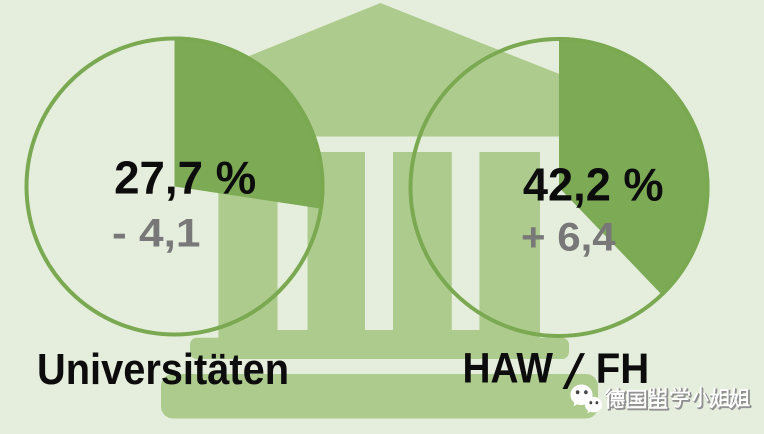 The height and width of the screenshot is (434, 764). Describe the element at coordinates (623, 369) in the screenshot. I see `svg-text: FH` at that location.